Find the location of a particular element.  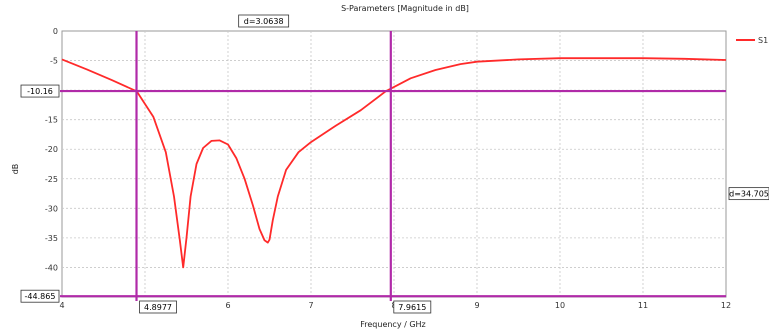

marker-x-value: 7.9615 is located at coordinates (412, 307).